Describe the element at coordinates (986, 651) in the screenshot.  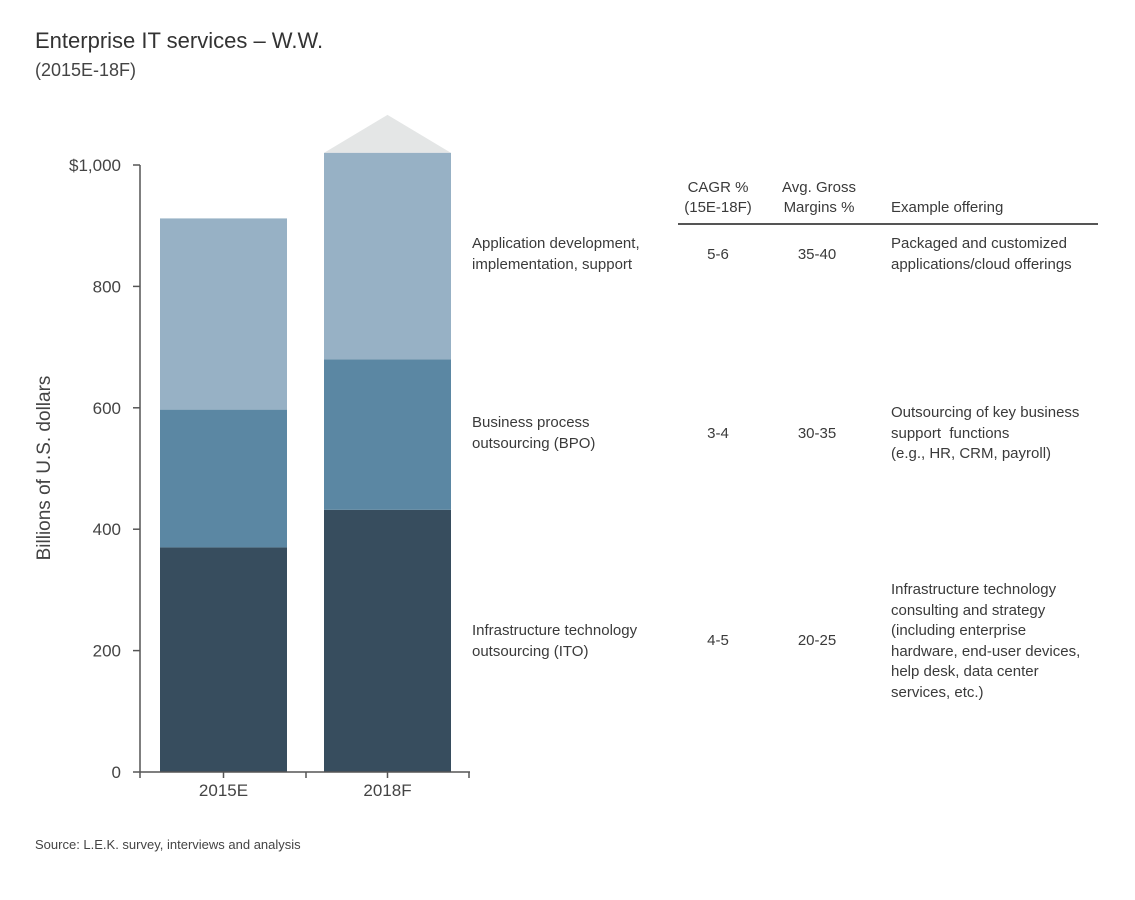
I see `row-ito-offering-line4: hardware, end-user devices,` at that location.